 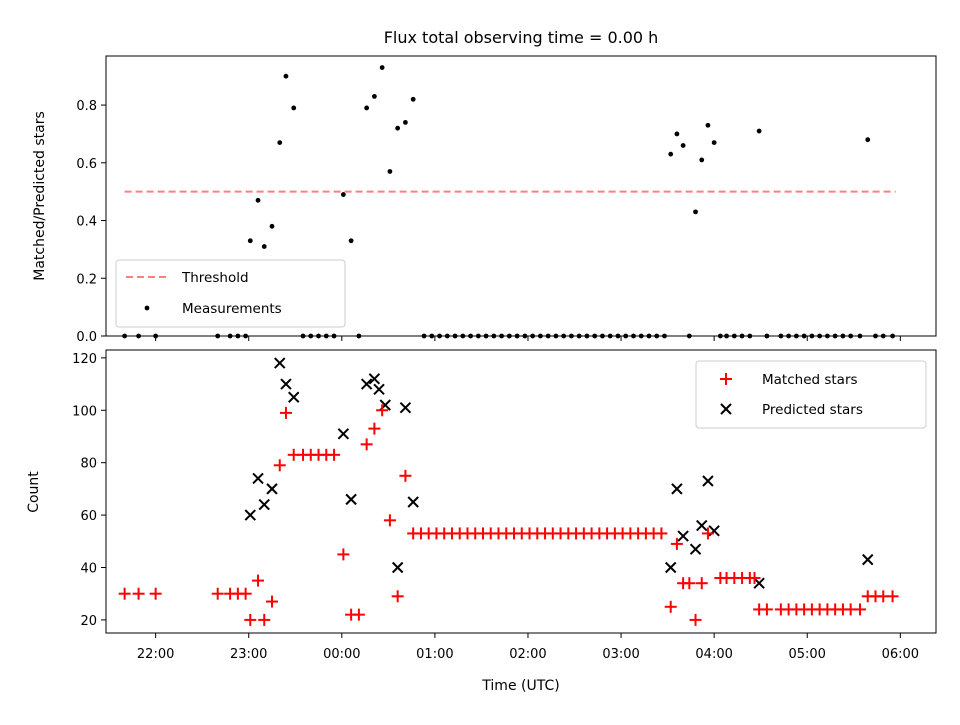 I want to click on legend-measurements-marker, so click(x=147, y=308).